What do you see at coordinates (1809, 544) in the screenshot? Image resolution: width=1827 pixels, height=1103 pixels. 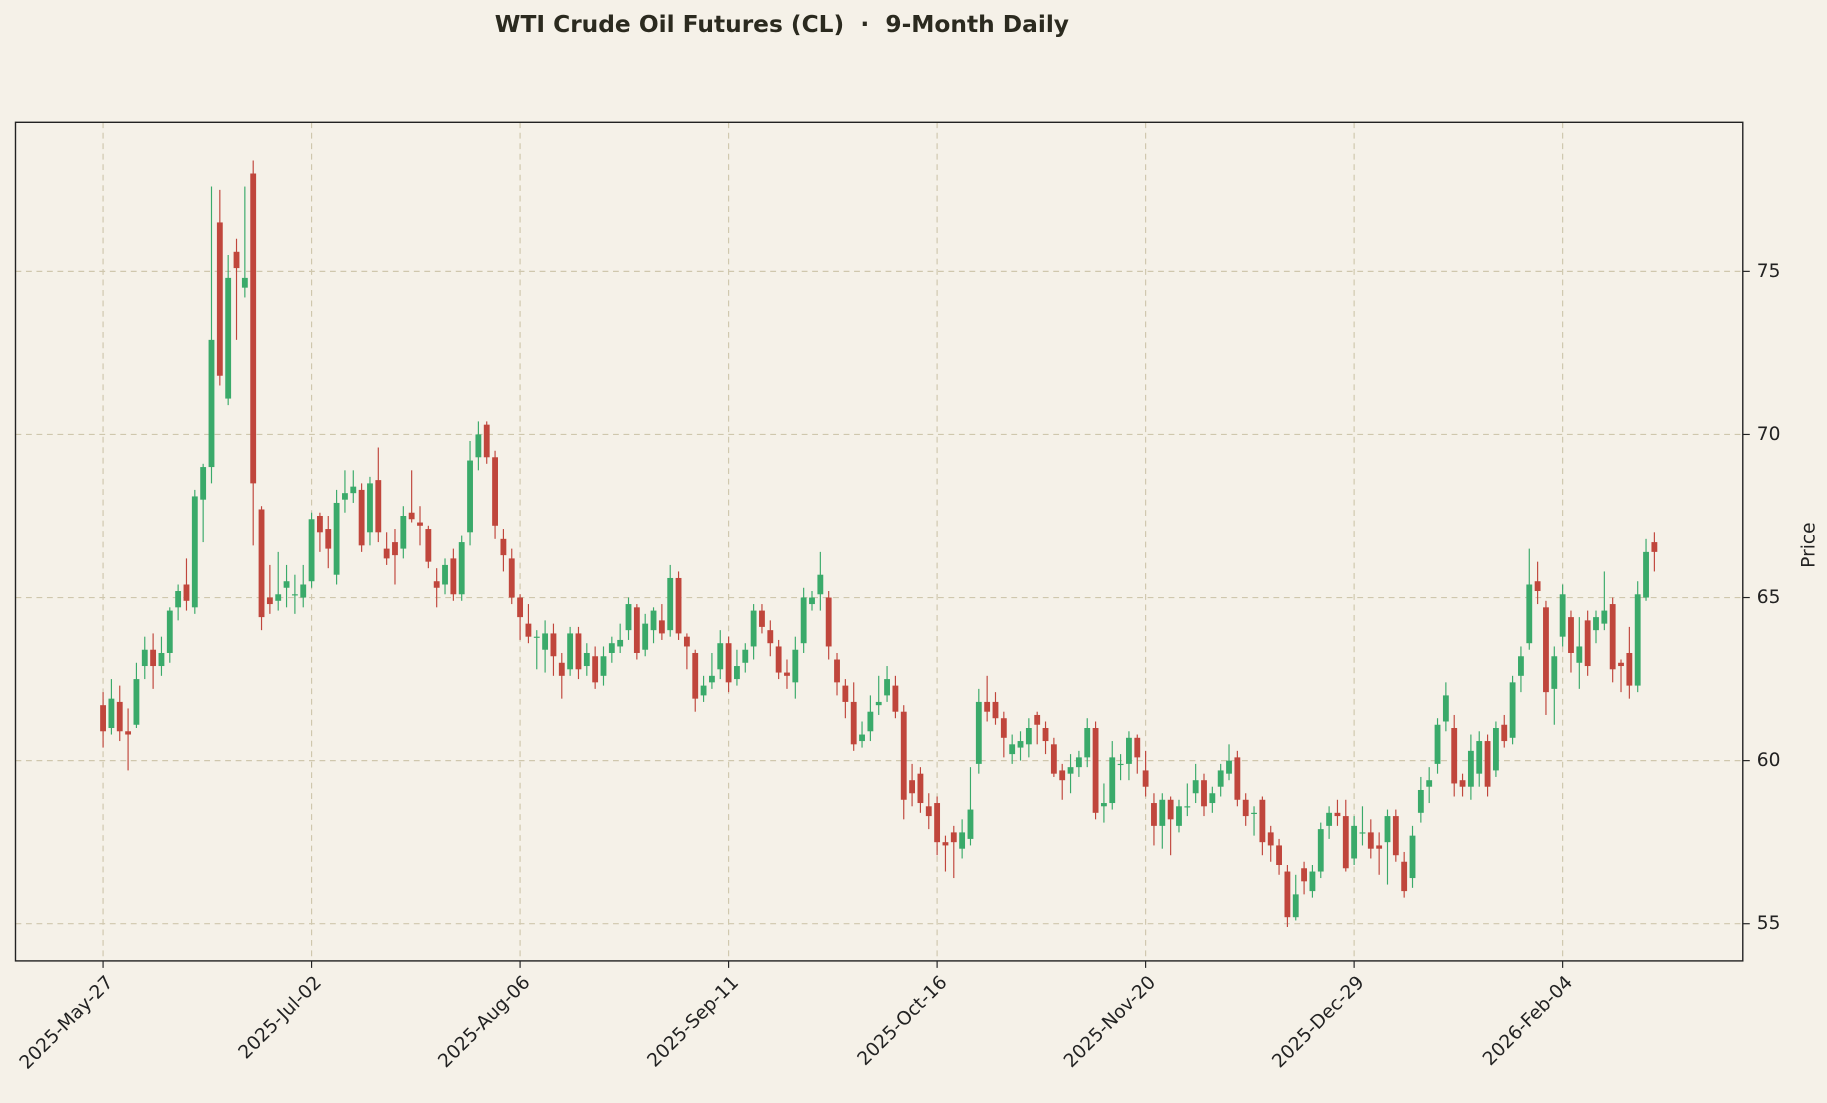 I see `y-axis-label: Price` at bounding box center [1809, 544].